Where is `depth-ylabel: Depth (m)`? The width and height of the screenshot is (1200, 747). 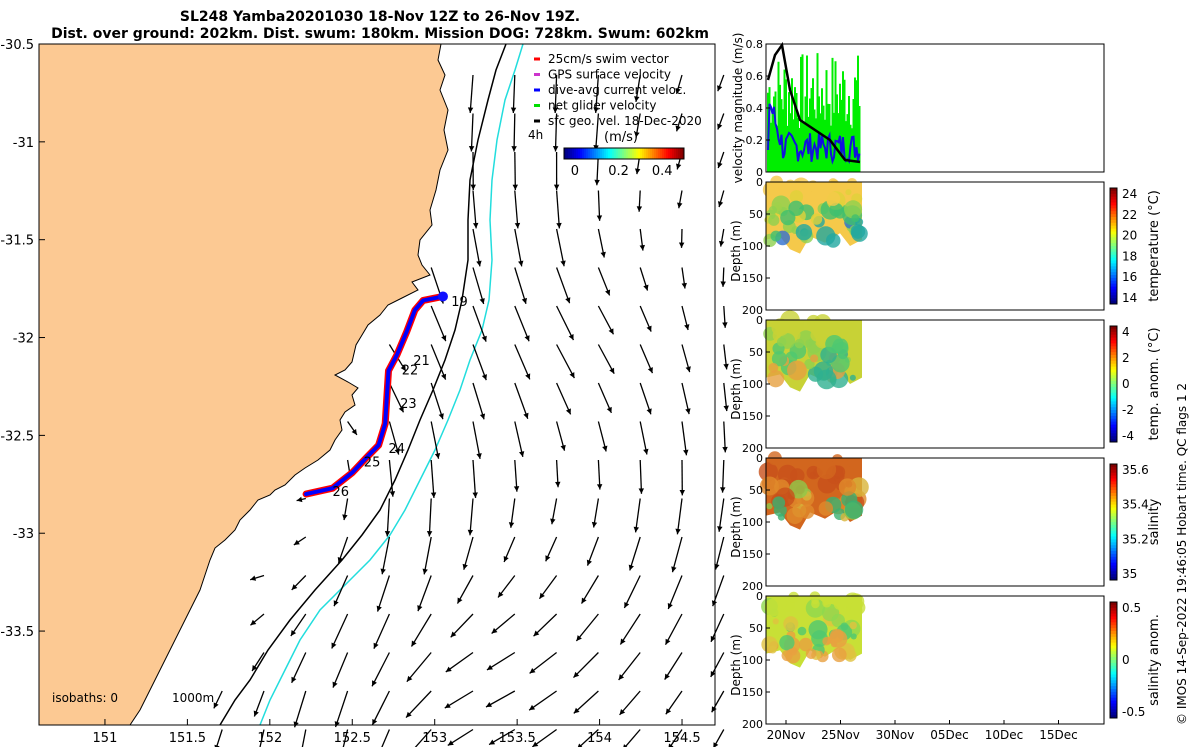
depth-ylabel: Depth (m) is located at coordinates (736, 664).